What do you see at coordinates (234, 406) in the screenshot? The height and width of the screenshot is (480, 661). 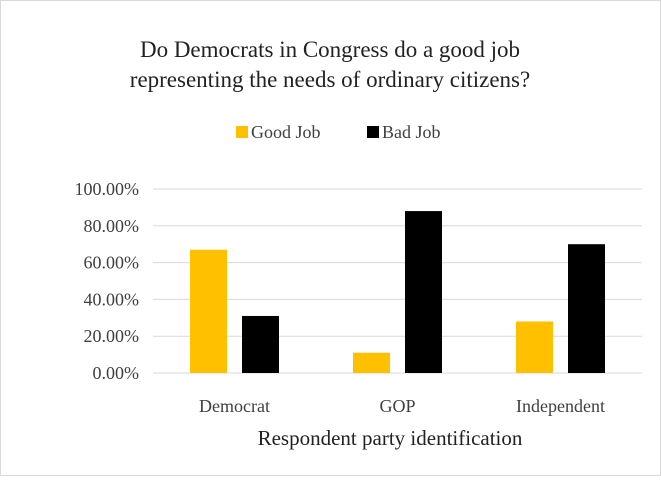 I see `x-category-label: Democrat` at bounding box center [234, 406].